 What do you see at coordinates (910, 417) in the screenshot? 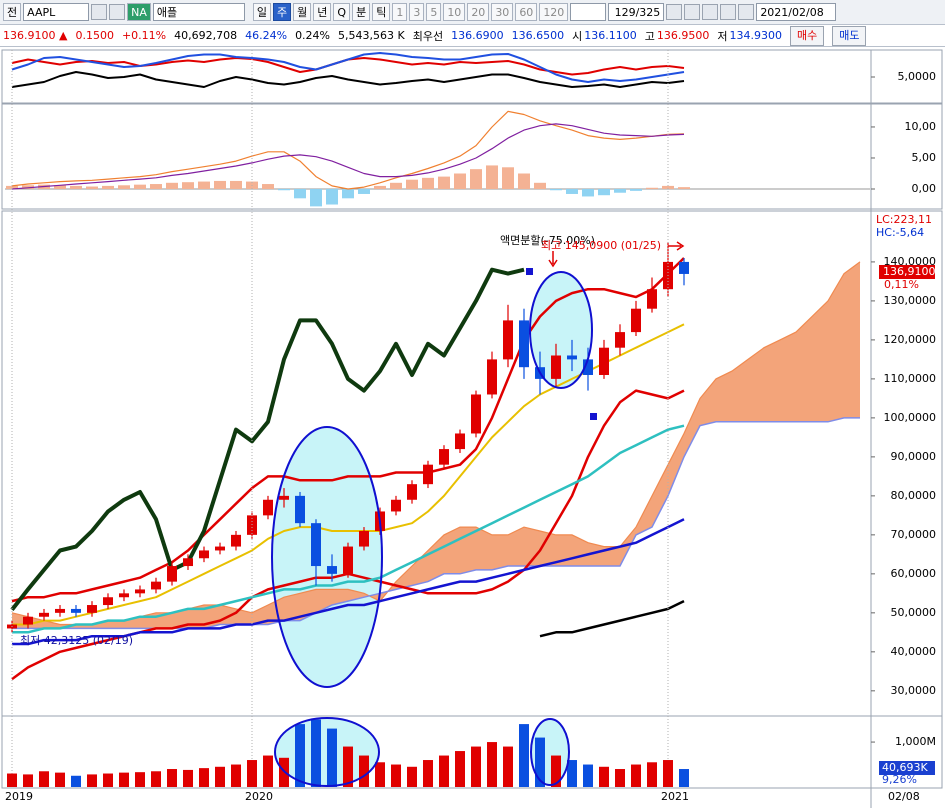
I see `y-tick-label: 100,0000` at bounding box center [910, 417].